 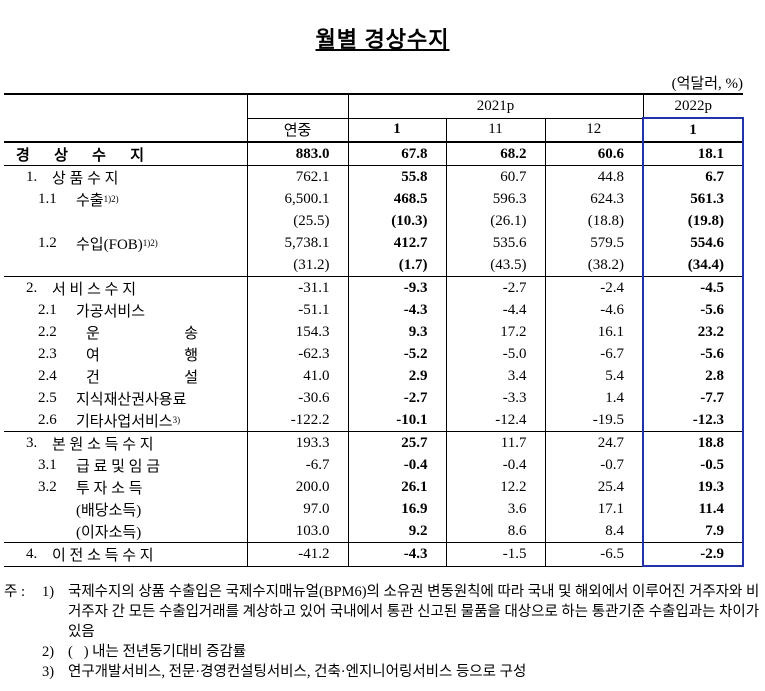 What do you see at coordinates (374, 288) in the screenshot?
I see `table-row: 2. 서 비 스 수 지 -31.1 -9.3 -2.7 -2.4 -4.5` at bounding box center [374, 288].